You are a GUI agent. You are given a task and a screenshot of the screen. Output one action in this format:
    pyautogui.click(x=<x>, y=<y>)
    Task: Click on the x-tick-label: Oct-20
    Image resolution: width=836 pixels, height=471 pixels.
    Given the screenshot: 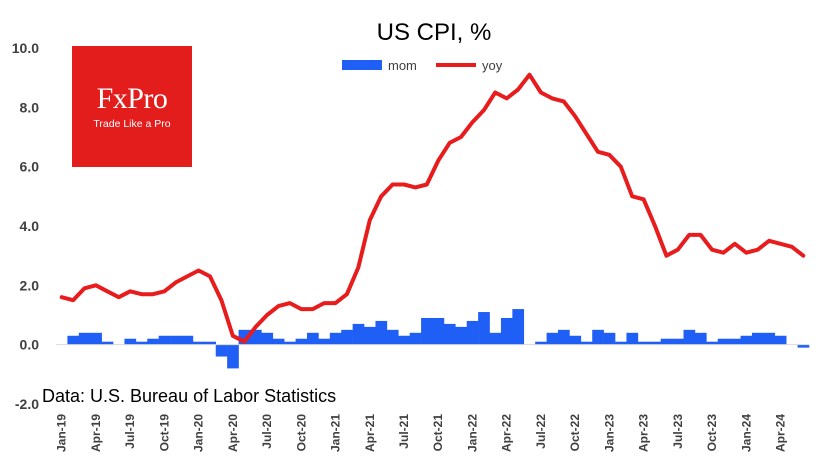 What is the action you would take?
    pyautogui.click(x=301, y=433)
    